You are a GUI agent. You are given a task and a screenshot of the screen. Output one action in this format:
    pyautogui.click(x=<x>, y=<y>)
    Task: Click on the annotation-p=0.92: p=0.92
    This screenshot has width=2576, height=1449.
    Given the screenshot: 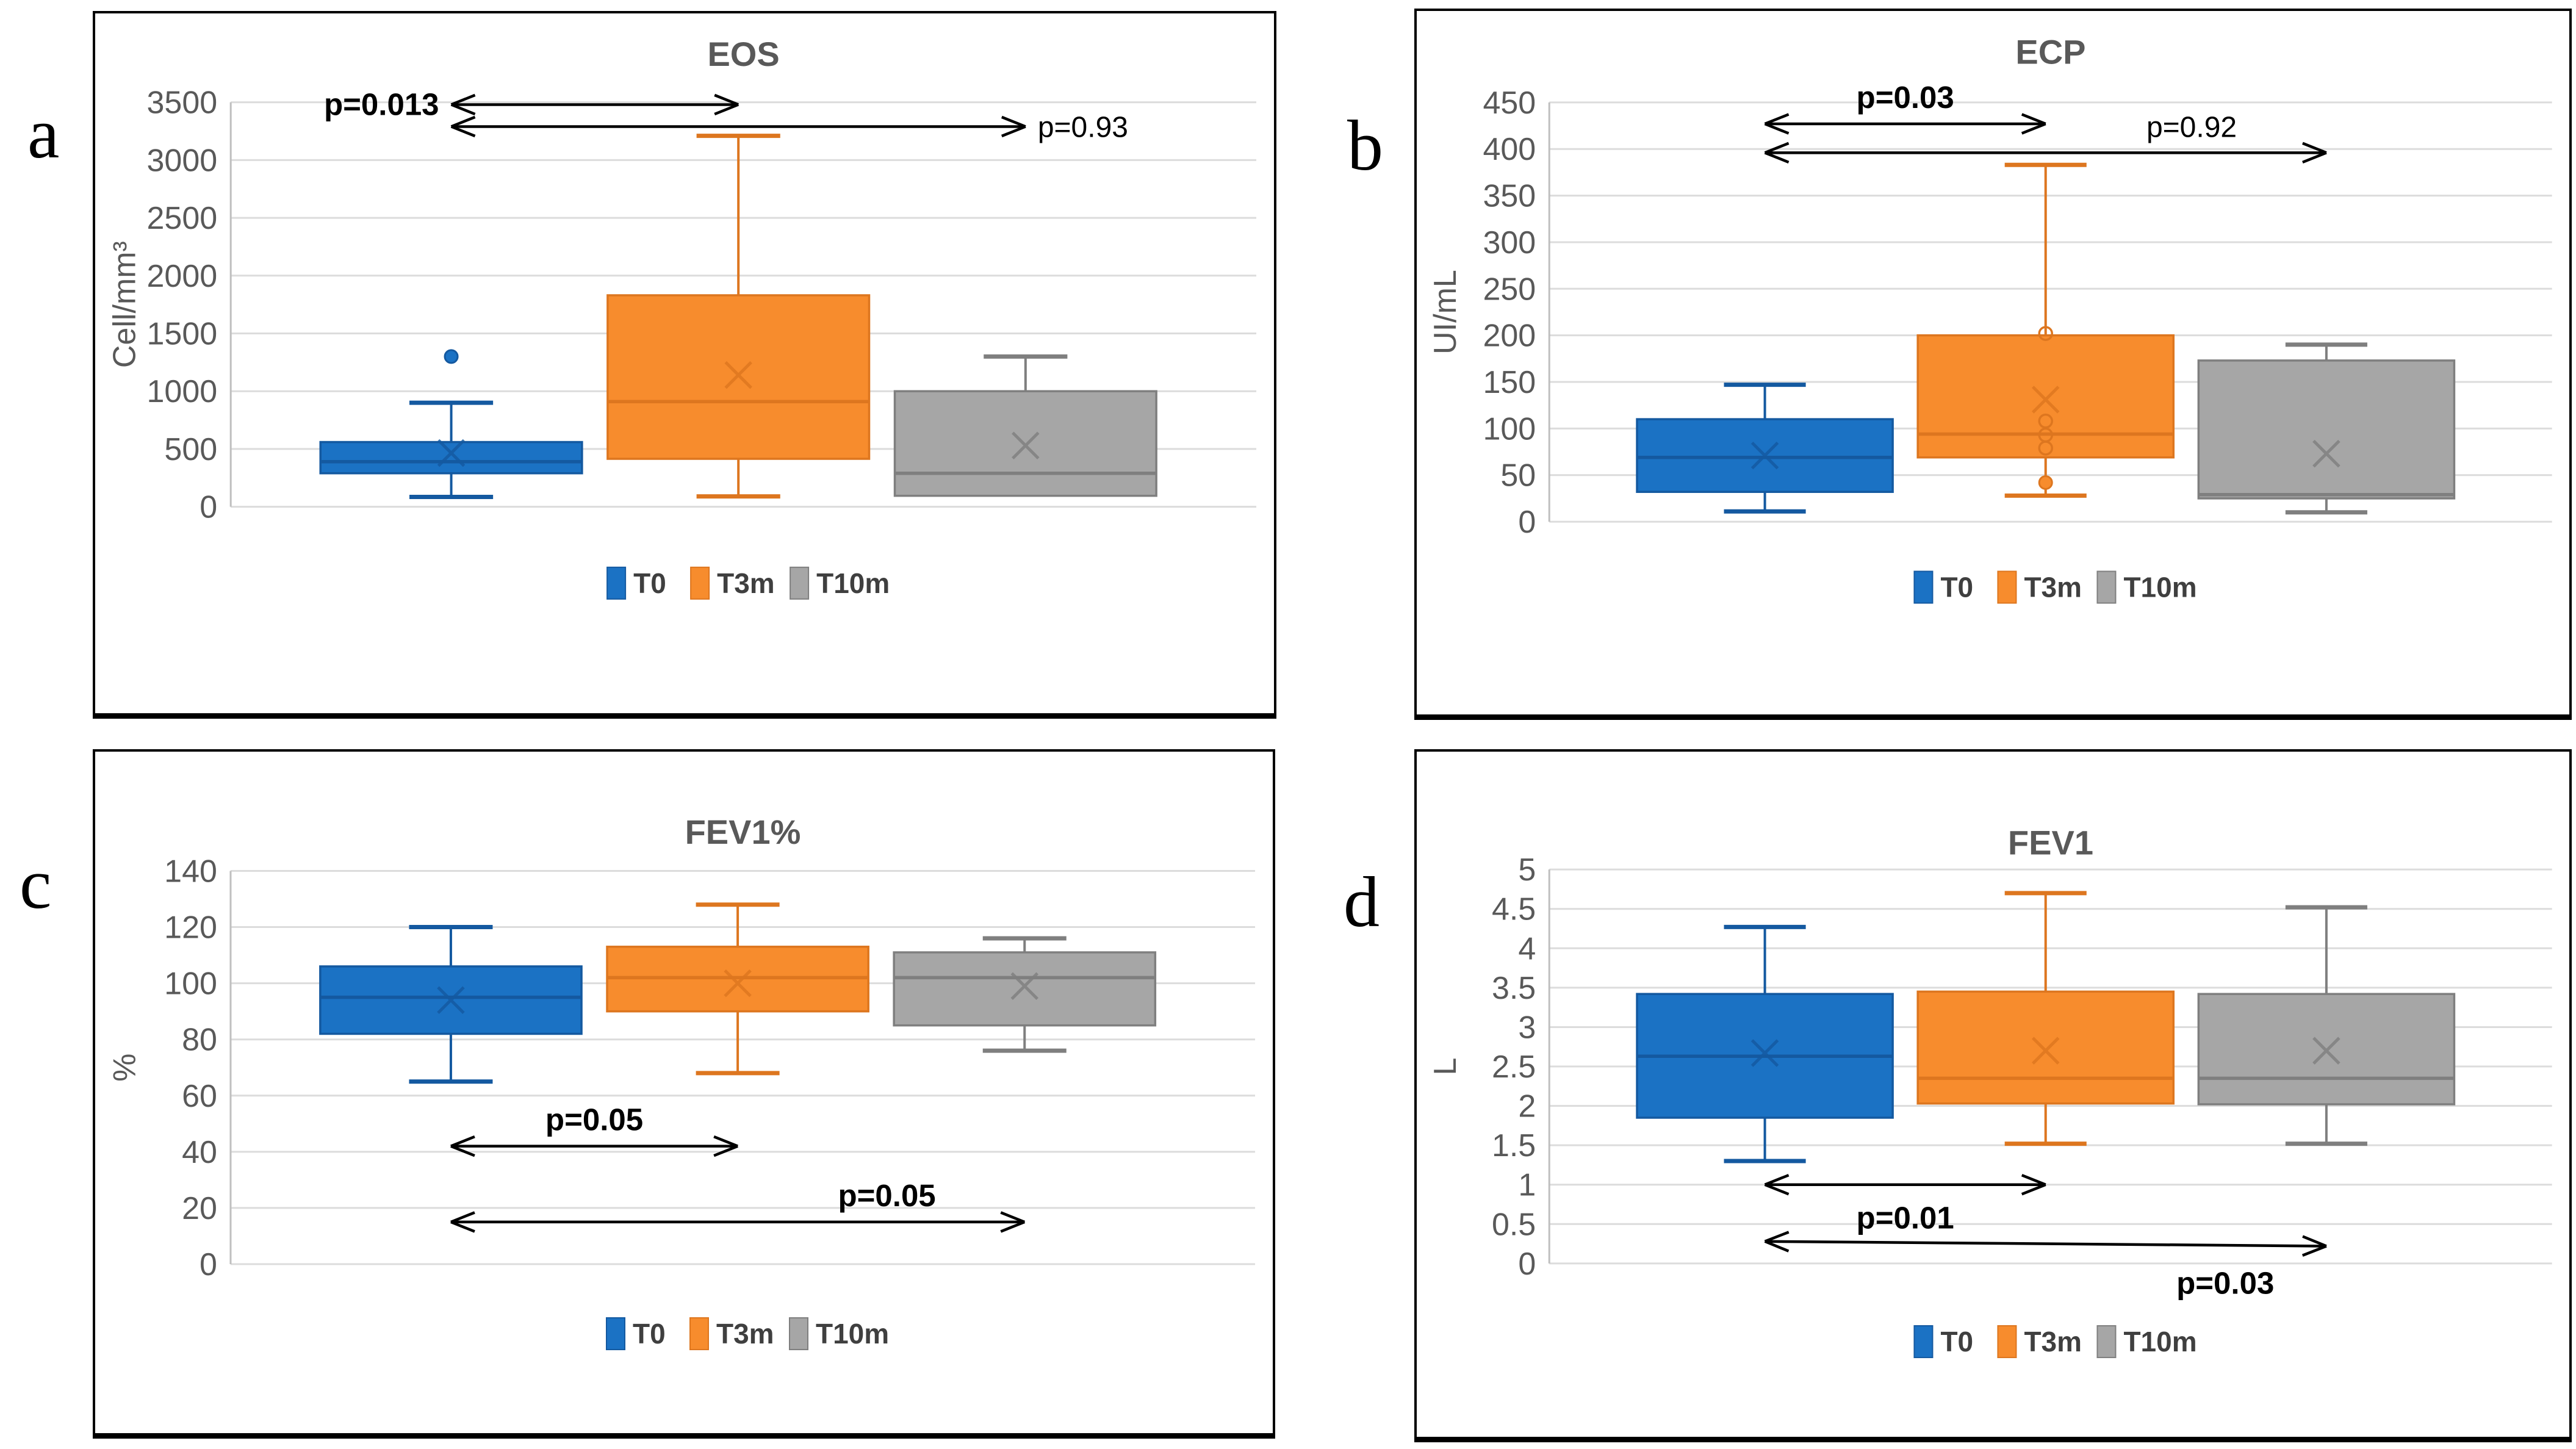 What is the action you would take?
    pyautogui.click(x=2045, y=137)
    